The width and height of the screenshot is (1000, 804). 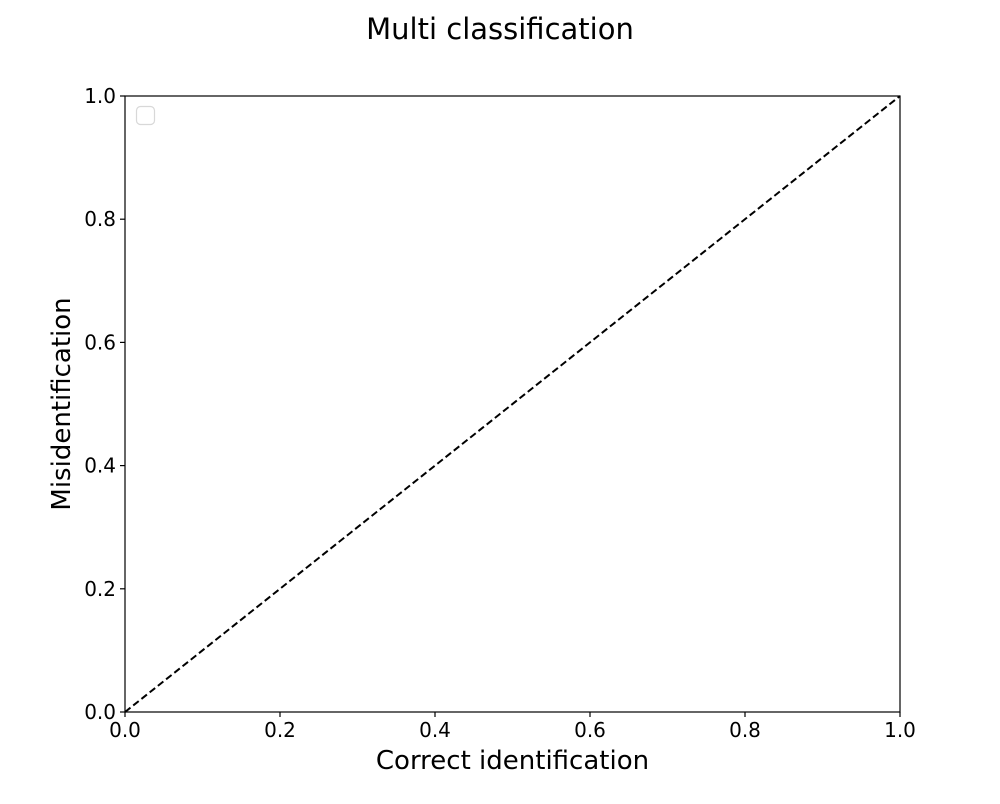 I want to click on legend-box, so click(x=145, y=115).